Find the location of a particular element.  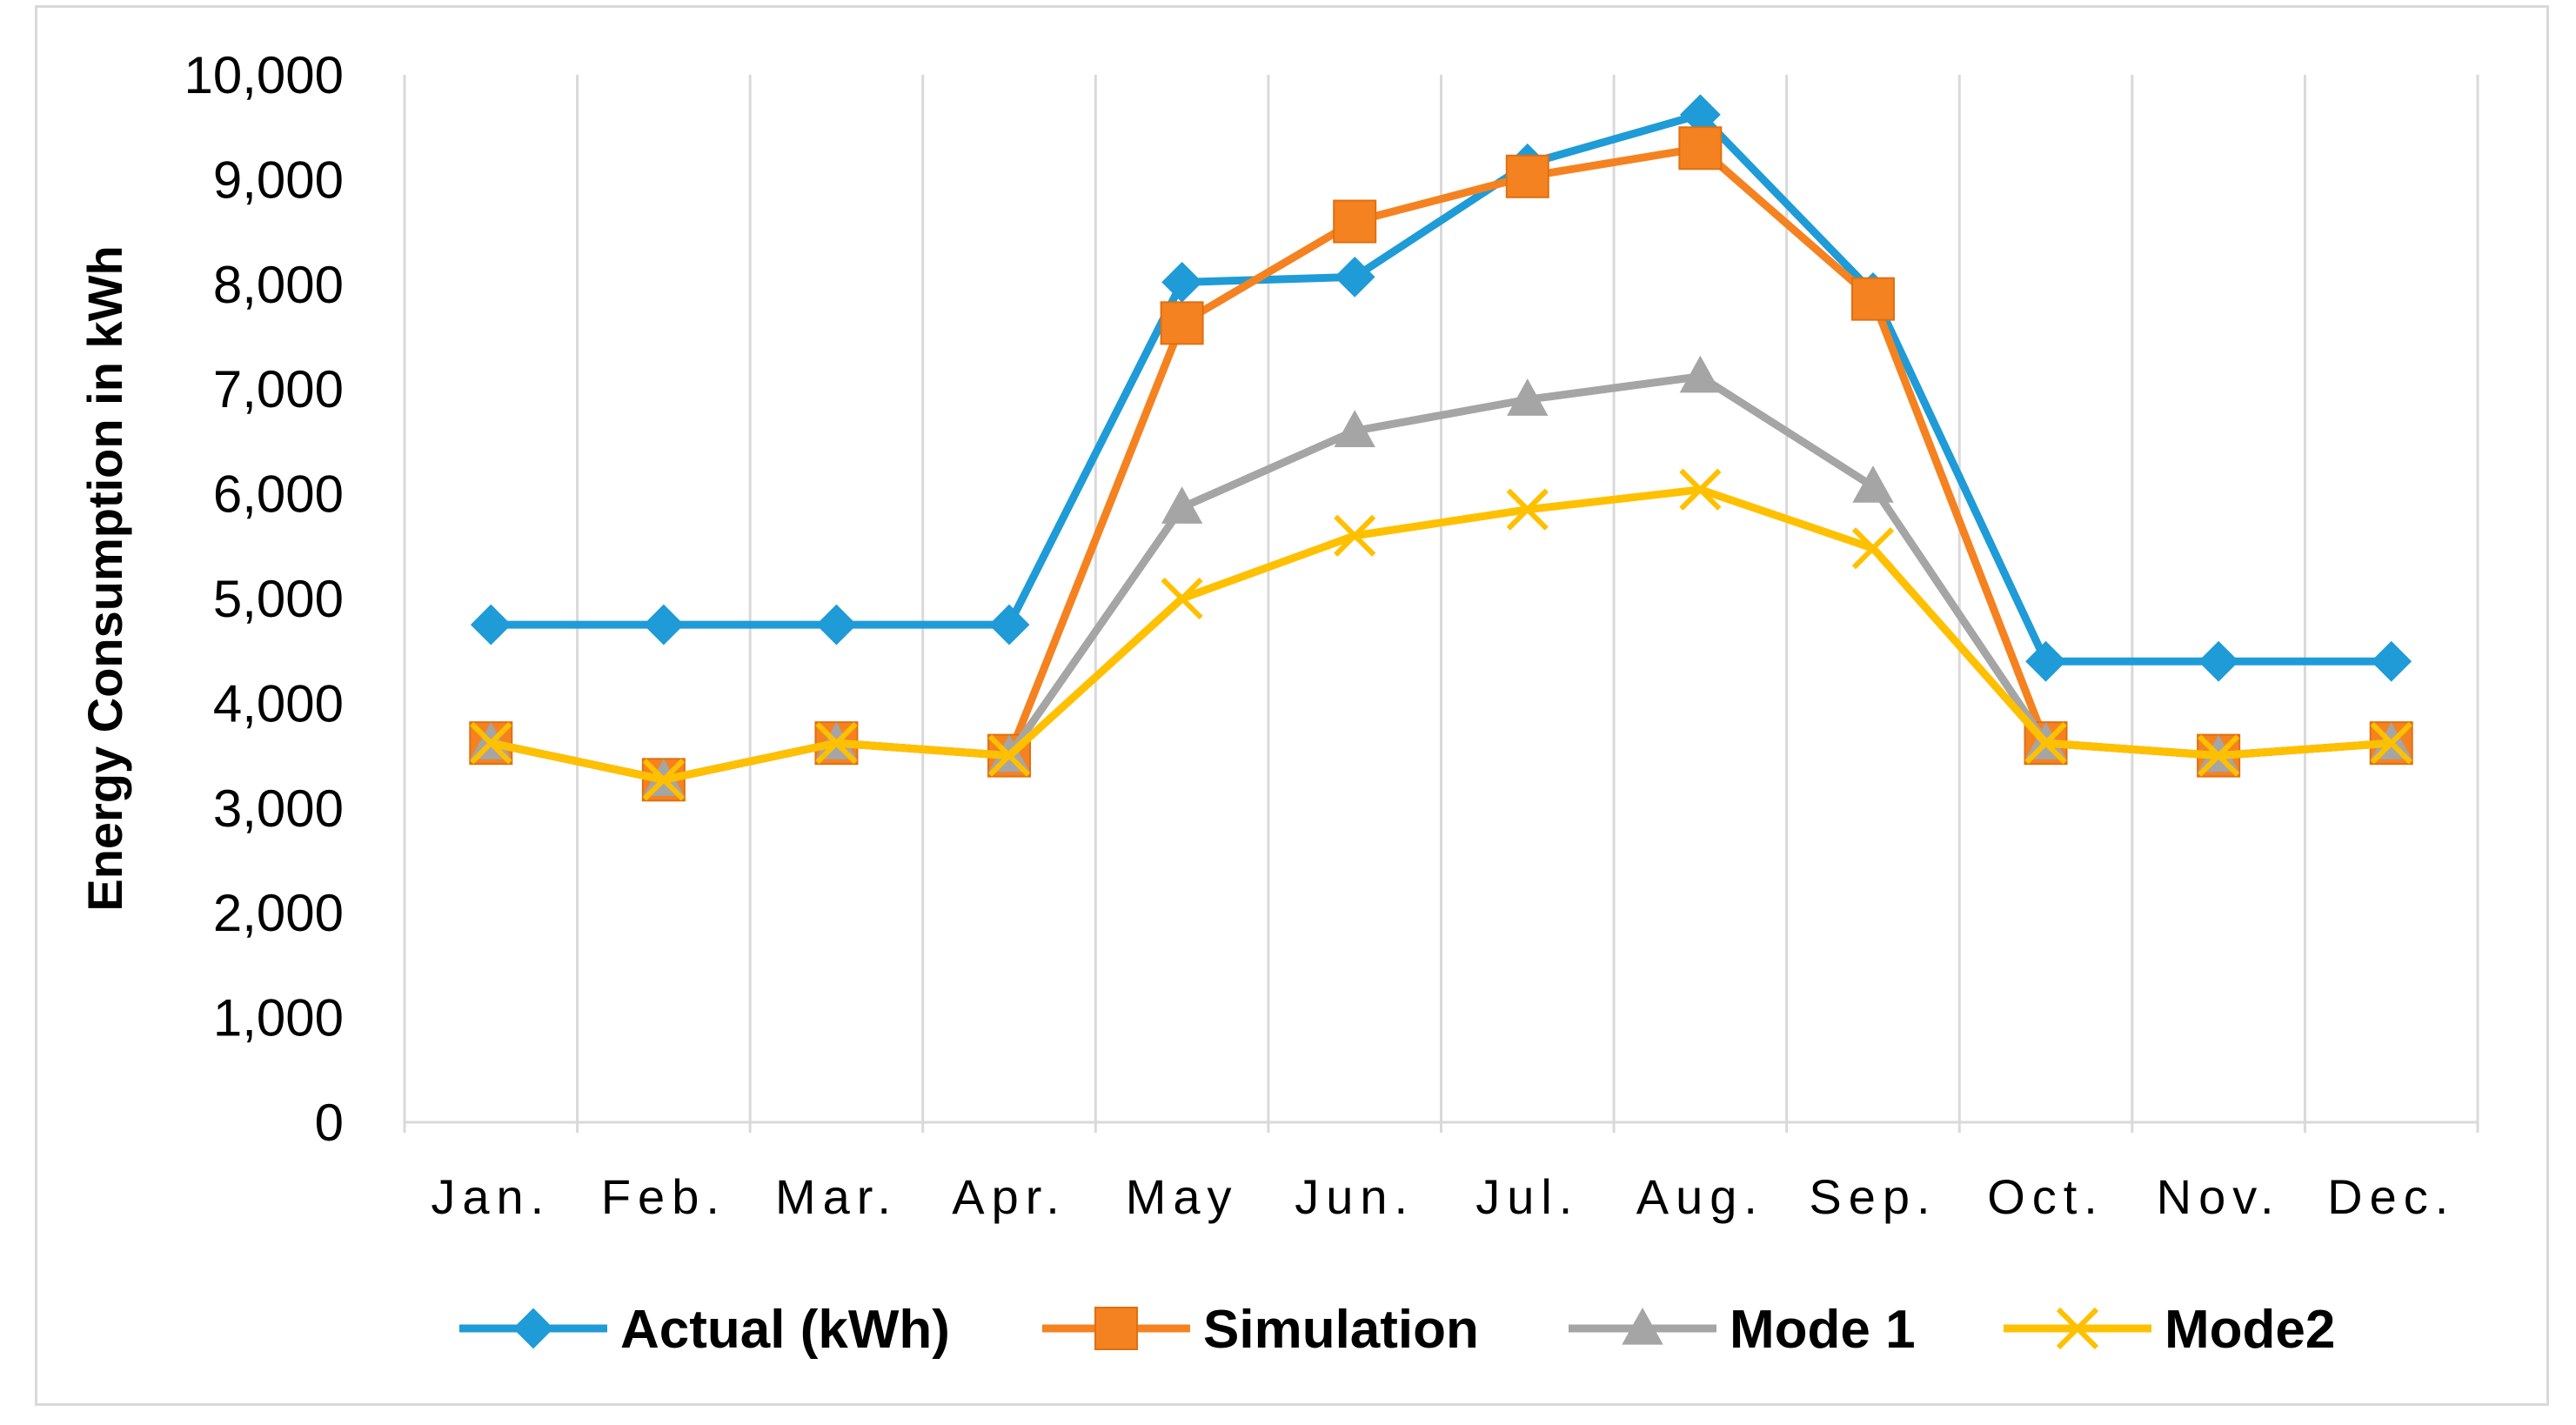

y-tick-label: 4,000 is located at coordinates (278, 703).